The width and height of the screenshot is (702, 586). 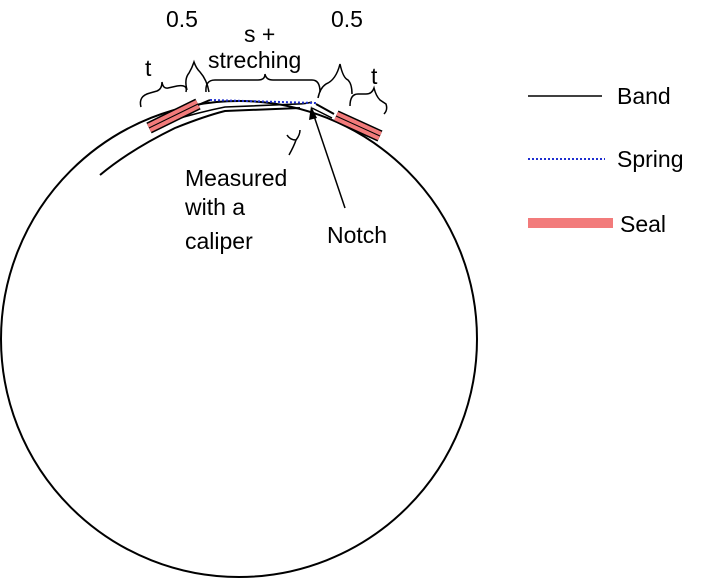 What do you see at coordinates (214, 207) in the screenshot?
I see `label-with-a: with a` at bounding box center [214, 207].